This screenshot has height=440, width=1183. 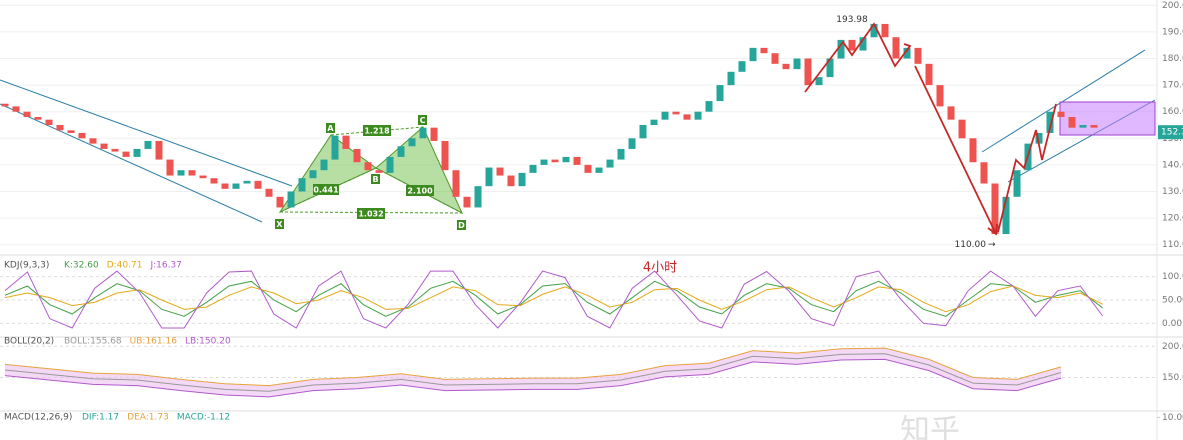 What do you see at coordinates (1172, 301) in the screenshot?
I see `y-tick-label: 50.00` at bounding box center [1172, 301].